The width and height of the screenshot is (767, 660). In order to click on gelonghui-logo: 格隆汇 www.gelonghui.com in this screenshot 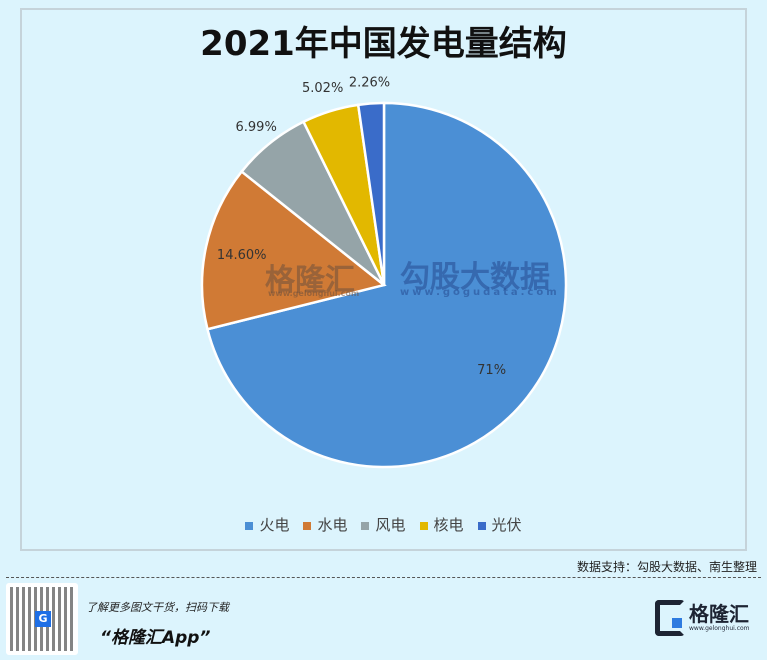, I will do `click(702, 618)`.